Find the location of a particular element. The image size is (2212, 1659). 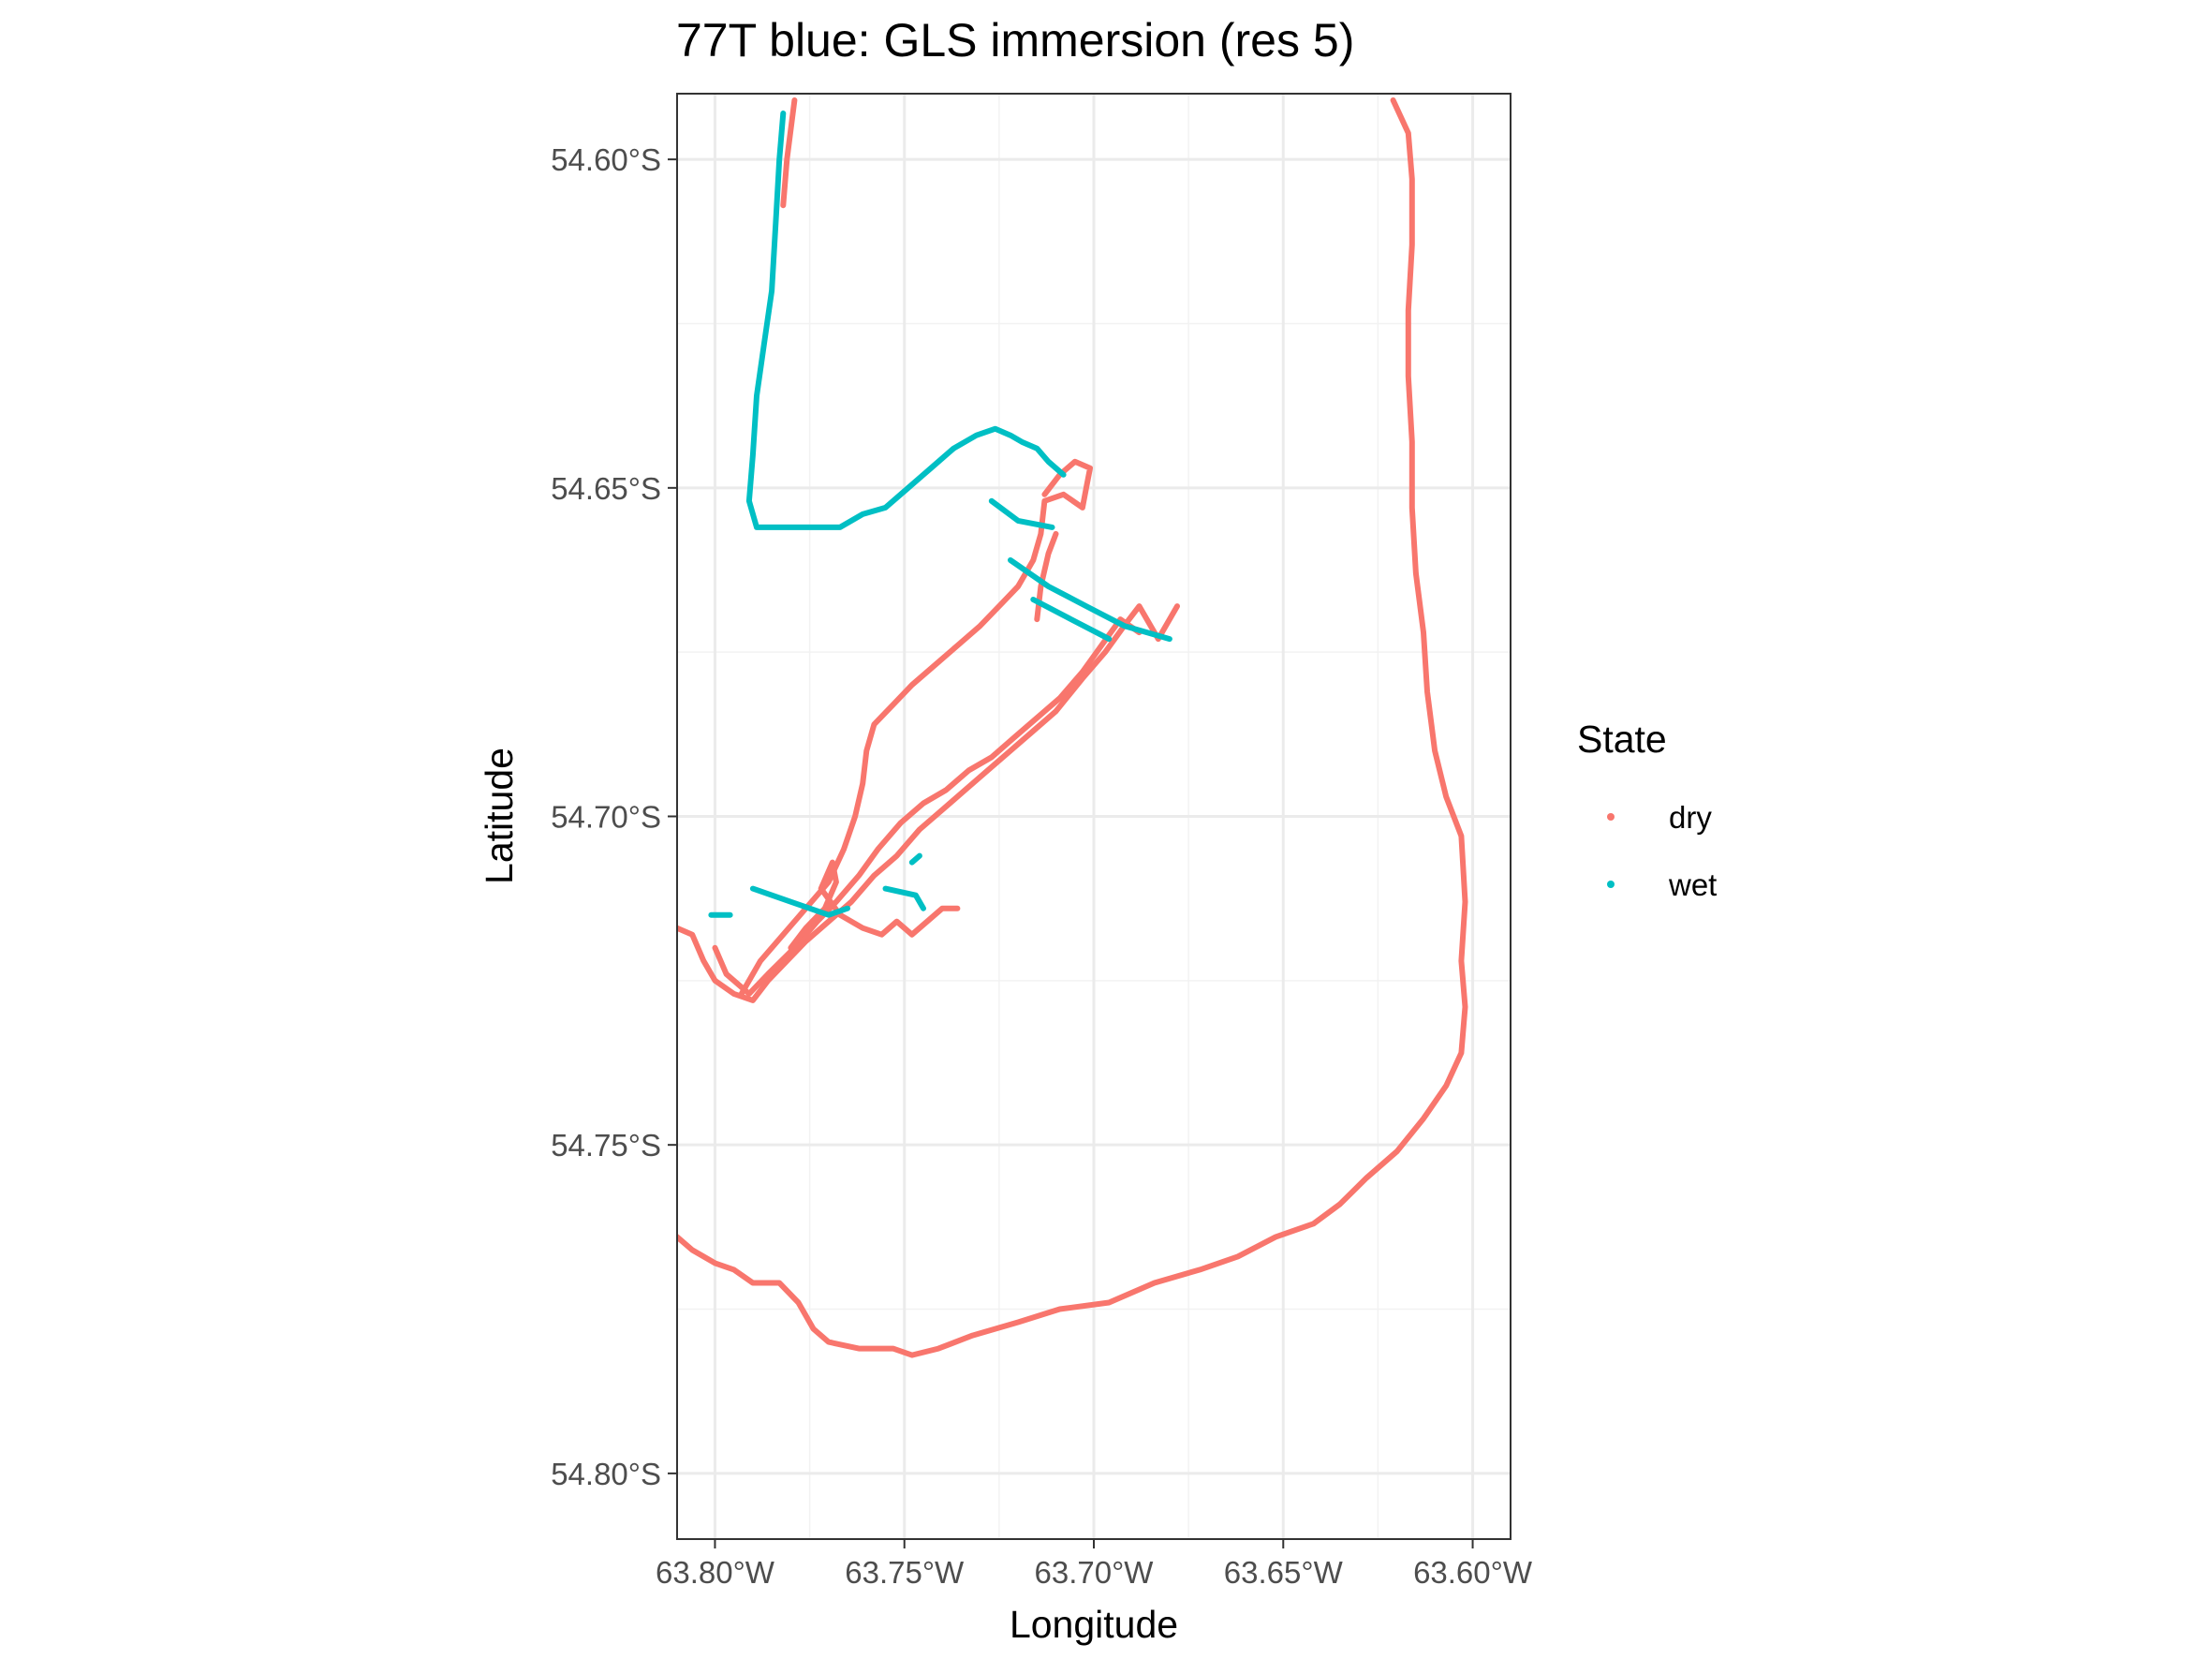

x-tick-label: 63.80°W is located at coordinates (715, 1573).